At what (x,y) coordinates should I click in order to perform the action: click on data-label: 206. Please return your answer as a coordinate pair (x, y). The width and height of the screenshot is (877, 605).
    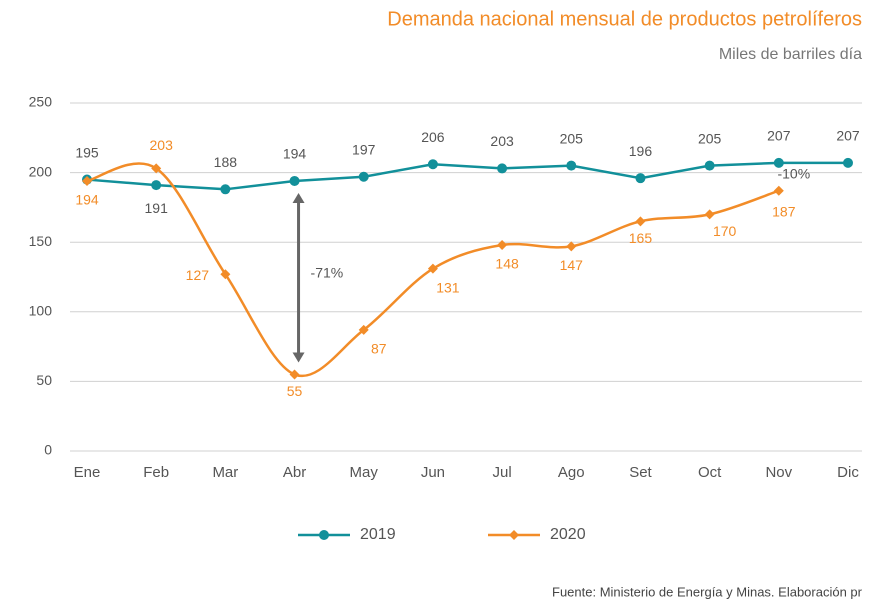
    Looking at the image, I should click on (433, 137).